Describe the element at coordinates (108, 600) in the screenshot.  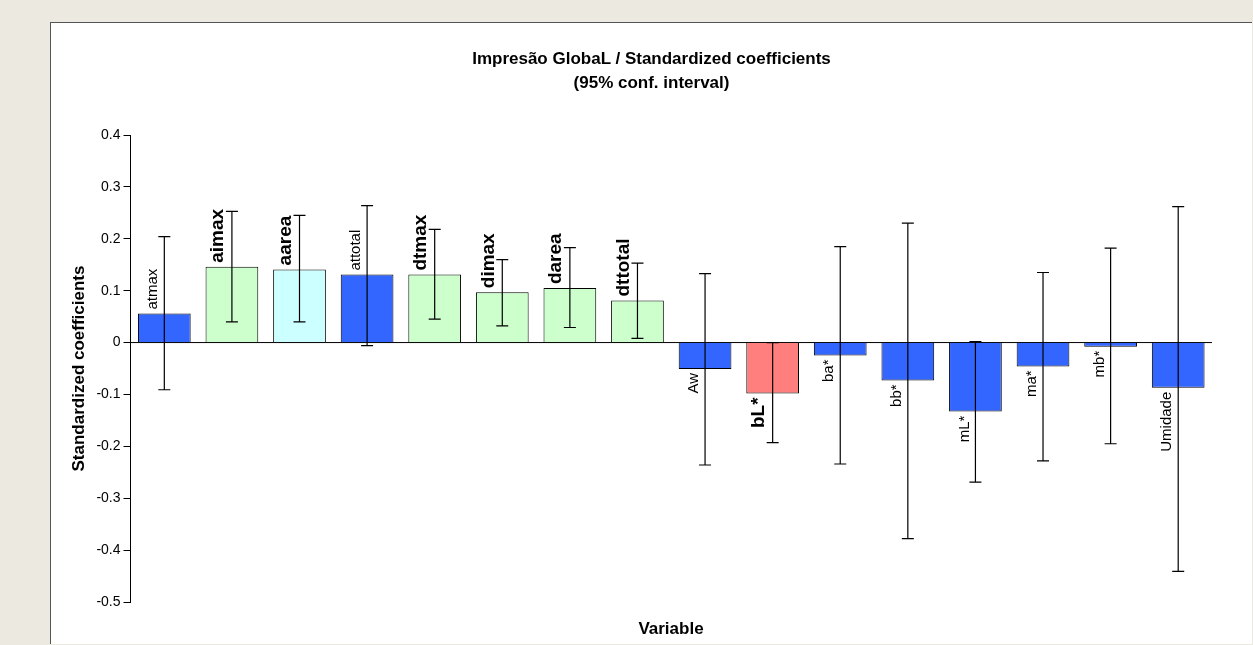
I see `y-tick-label: -0.5` at that location.